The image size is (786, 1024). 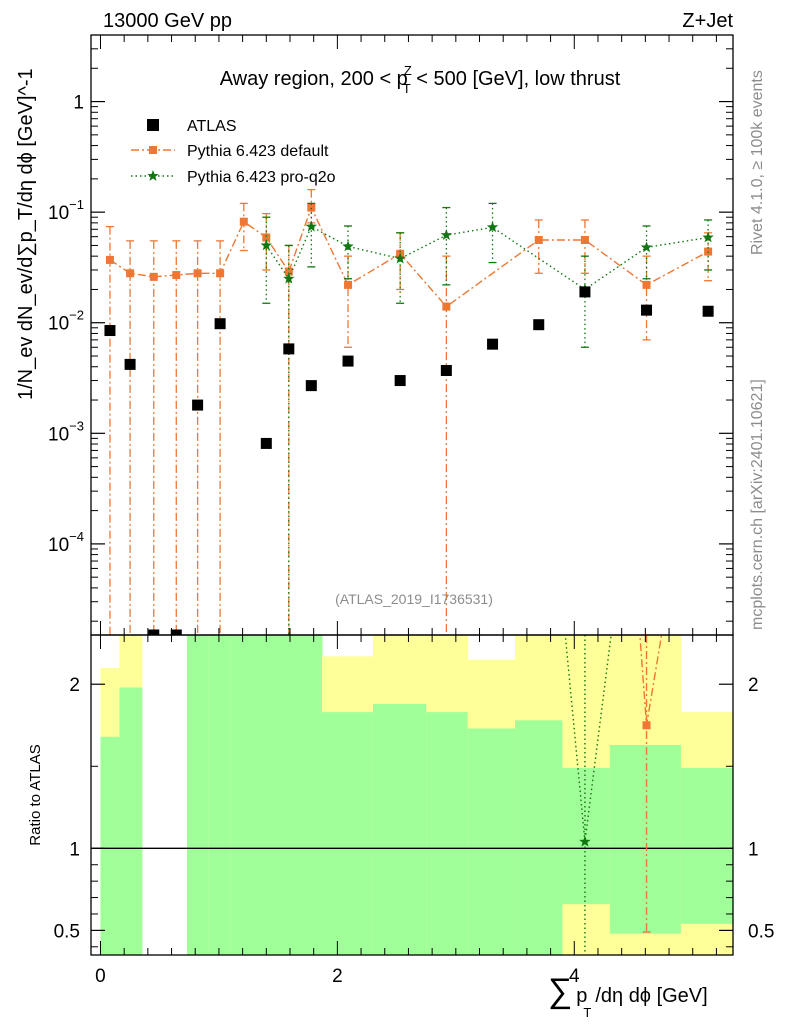 What do you see at coordinates (167, 21) in the screenshot?
I see `header-energy: 13000 GeV pp` at bounding box center [167, 21].